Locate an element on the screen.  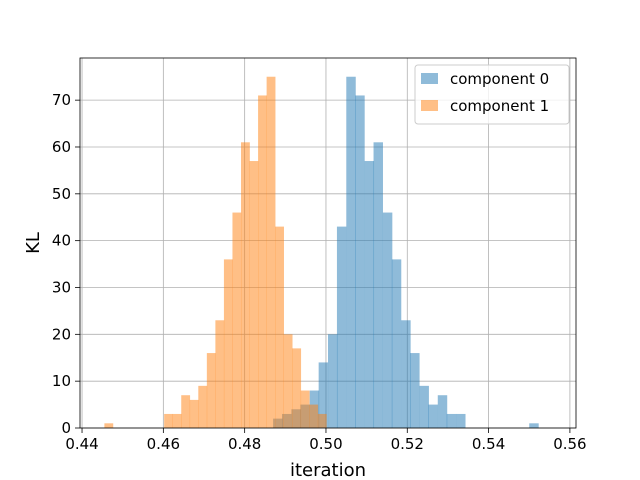
x-tick-label: 0.56 is located at coordinates (569, 444).